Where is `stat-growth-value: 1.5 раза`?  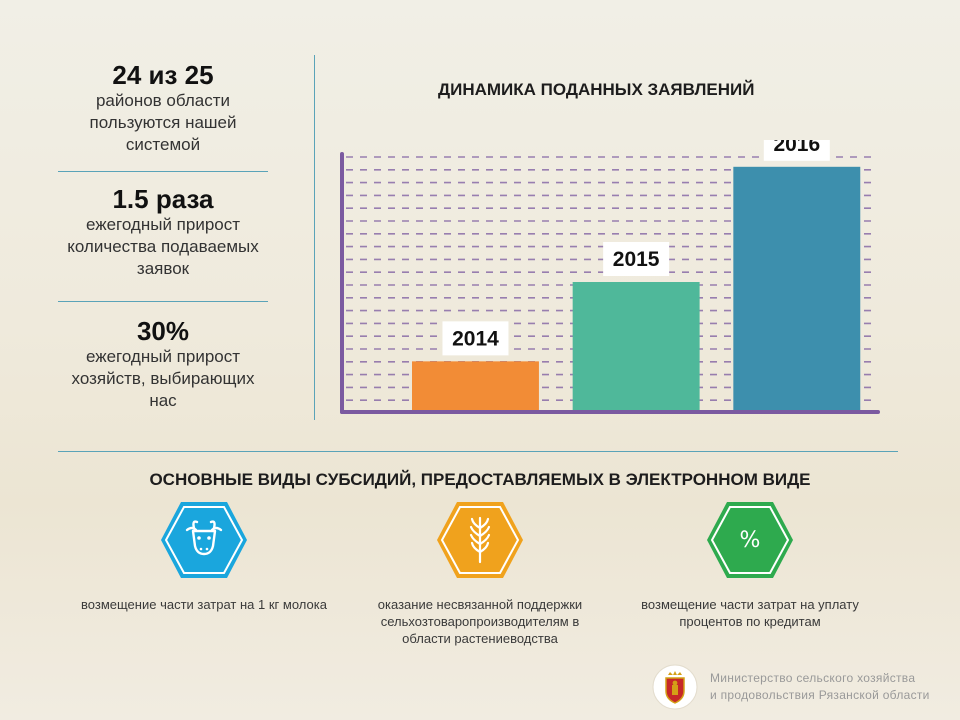
stat-growth-value: 1.5 раза is located at coordinates (163, 199).